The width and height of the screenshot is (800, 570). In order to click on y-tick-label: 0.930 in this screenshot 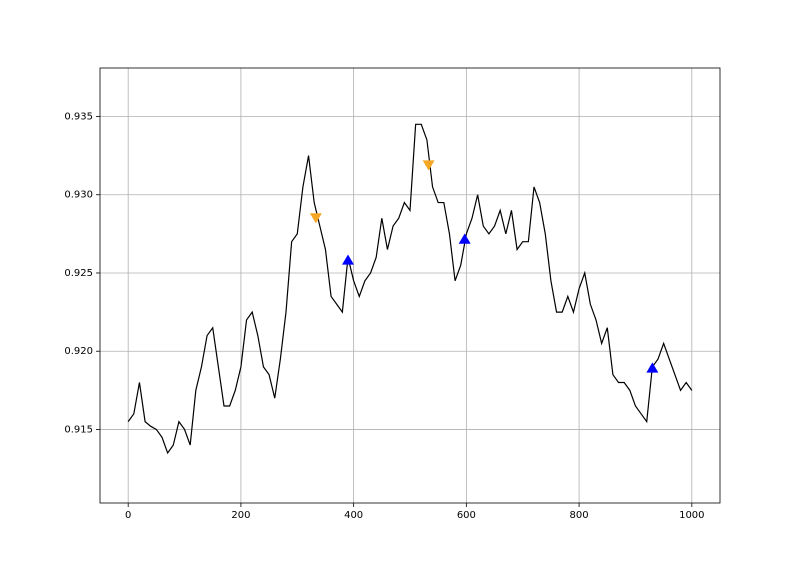, I will do `click(78, 195)`.